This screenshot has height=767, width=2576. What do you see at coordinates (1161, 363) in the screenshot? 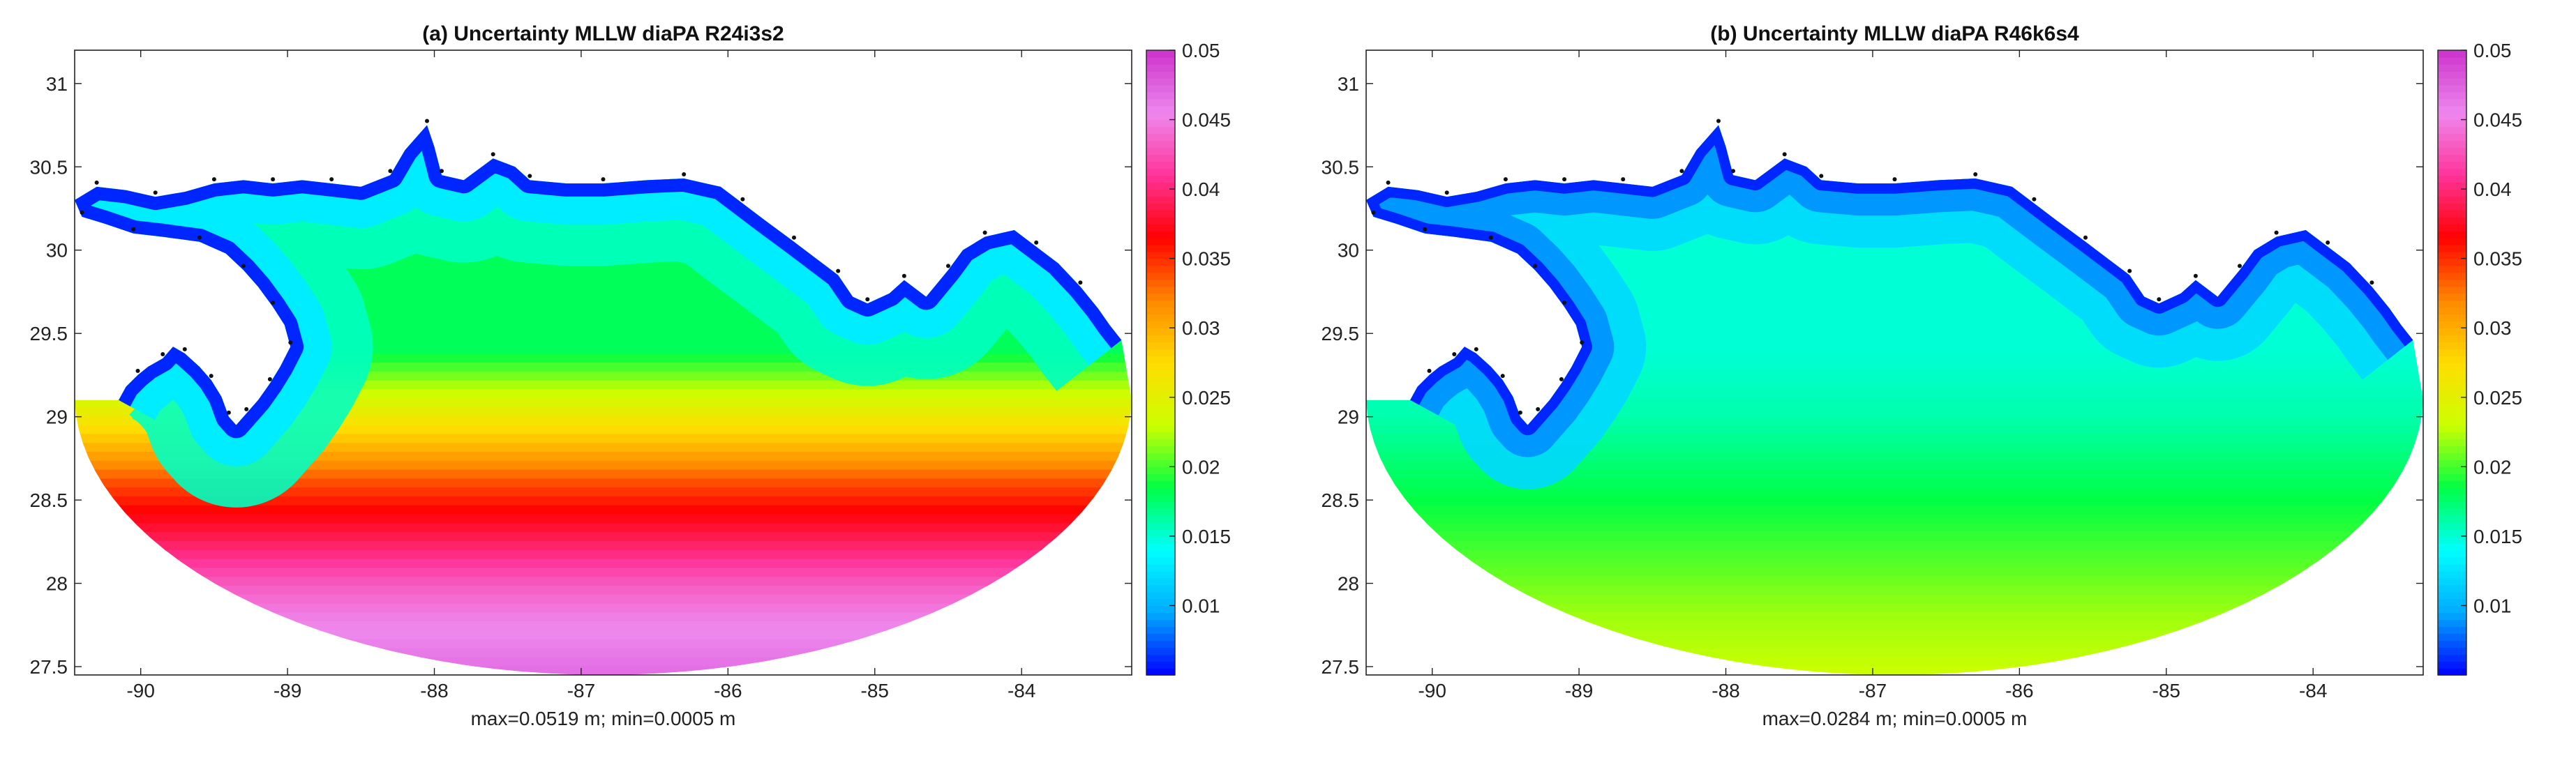
I see `colorbar-frame` at bounding box center [1161, 363].